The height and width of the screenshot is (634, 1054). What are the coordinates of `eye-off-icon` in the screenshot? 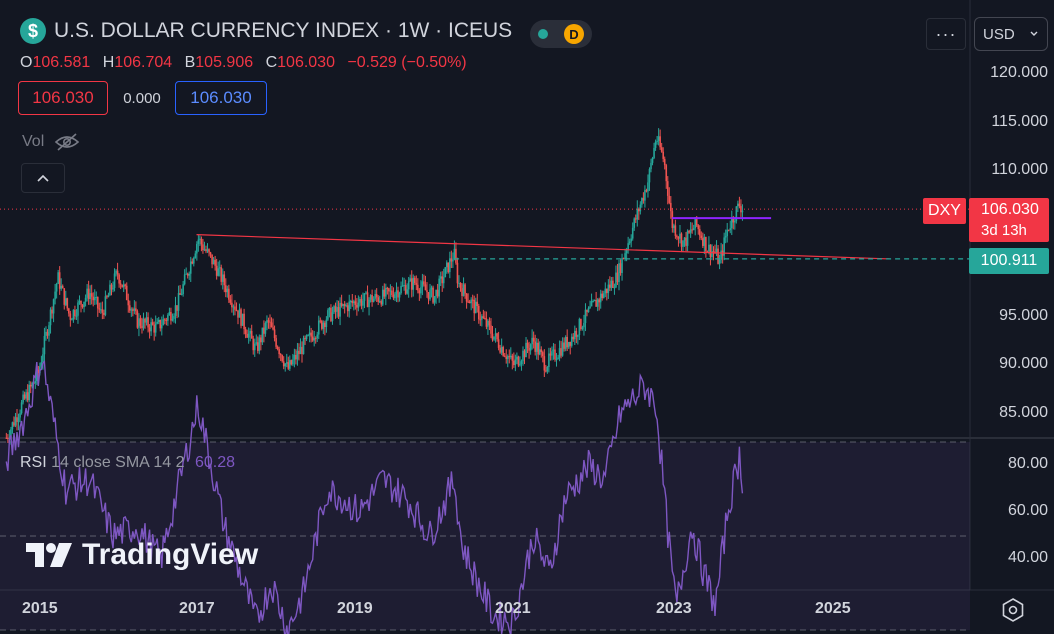 It's located at (67, 142).